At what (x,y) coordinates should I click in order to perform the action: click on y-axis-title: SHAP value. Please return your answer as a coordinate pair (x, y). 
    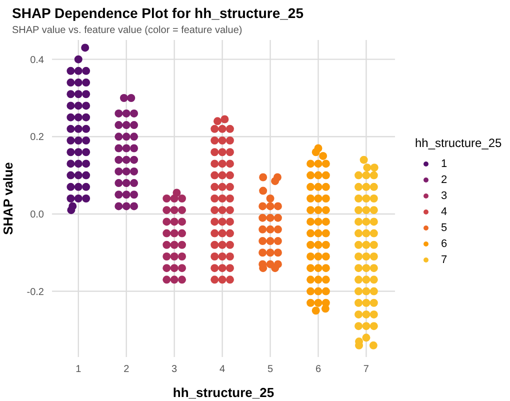
    Looking at the image, I should click on (8, 198).